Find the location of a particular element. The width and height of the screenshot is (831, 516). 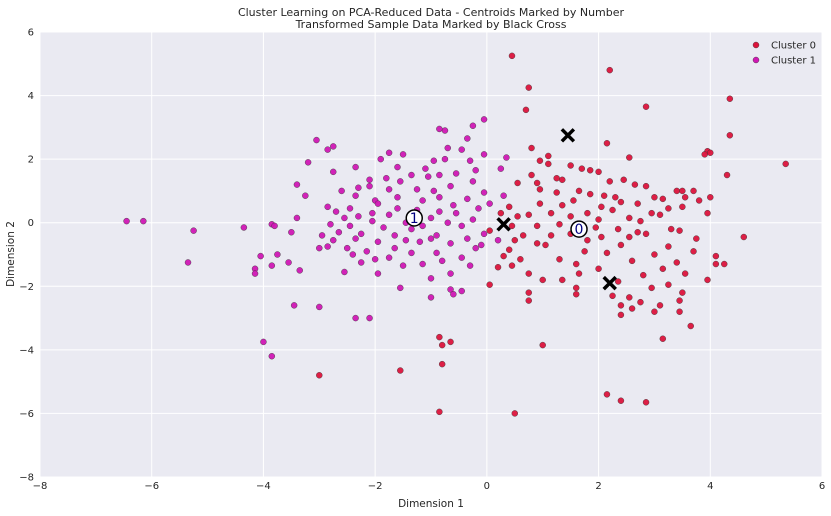

y-tick-label: −4 is located at coordinates (26, 350).